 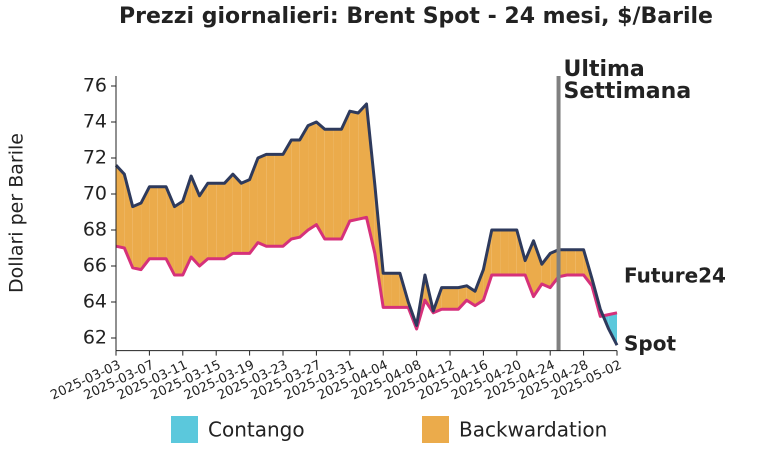 What do you see at coordinates (650, 344) in the screenshot?
I see `series-end-label: Spot` at bounding box center [650, 344].